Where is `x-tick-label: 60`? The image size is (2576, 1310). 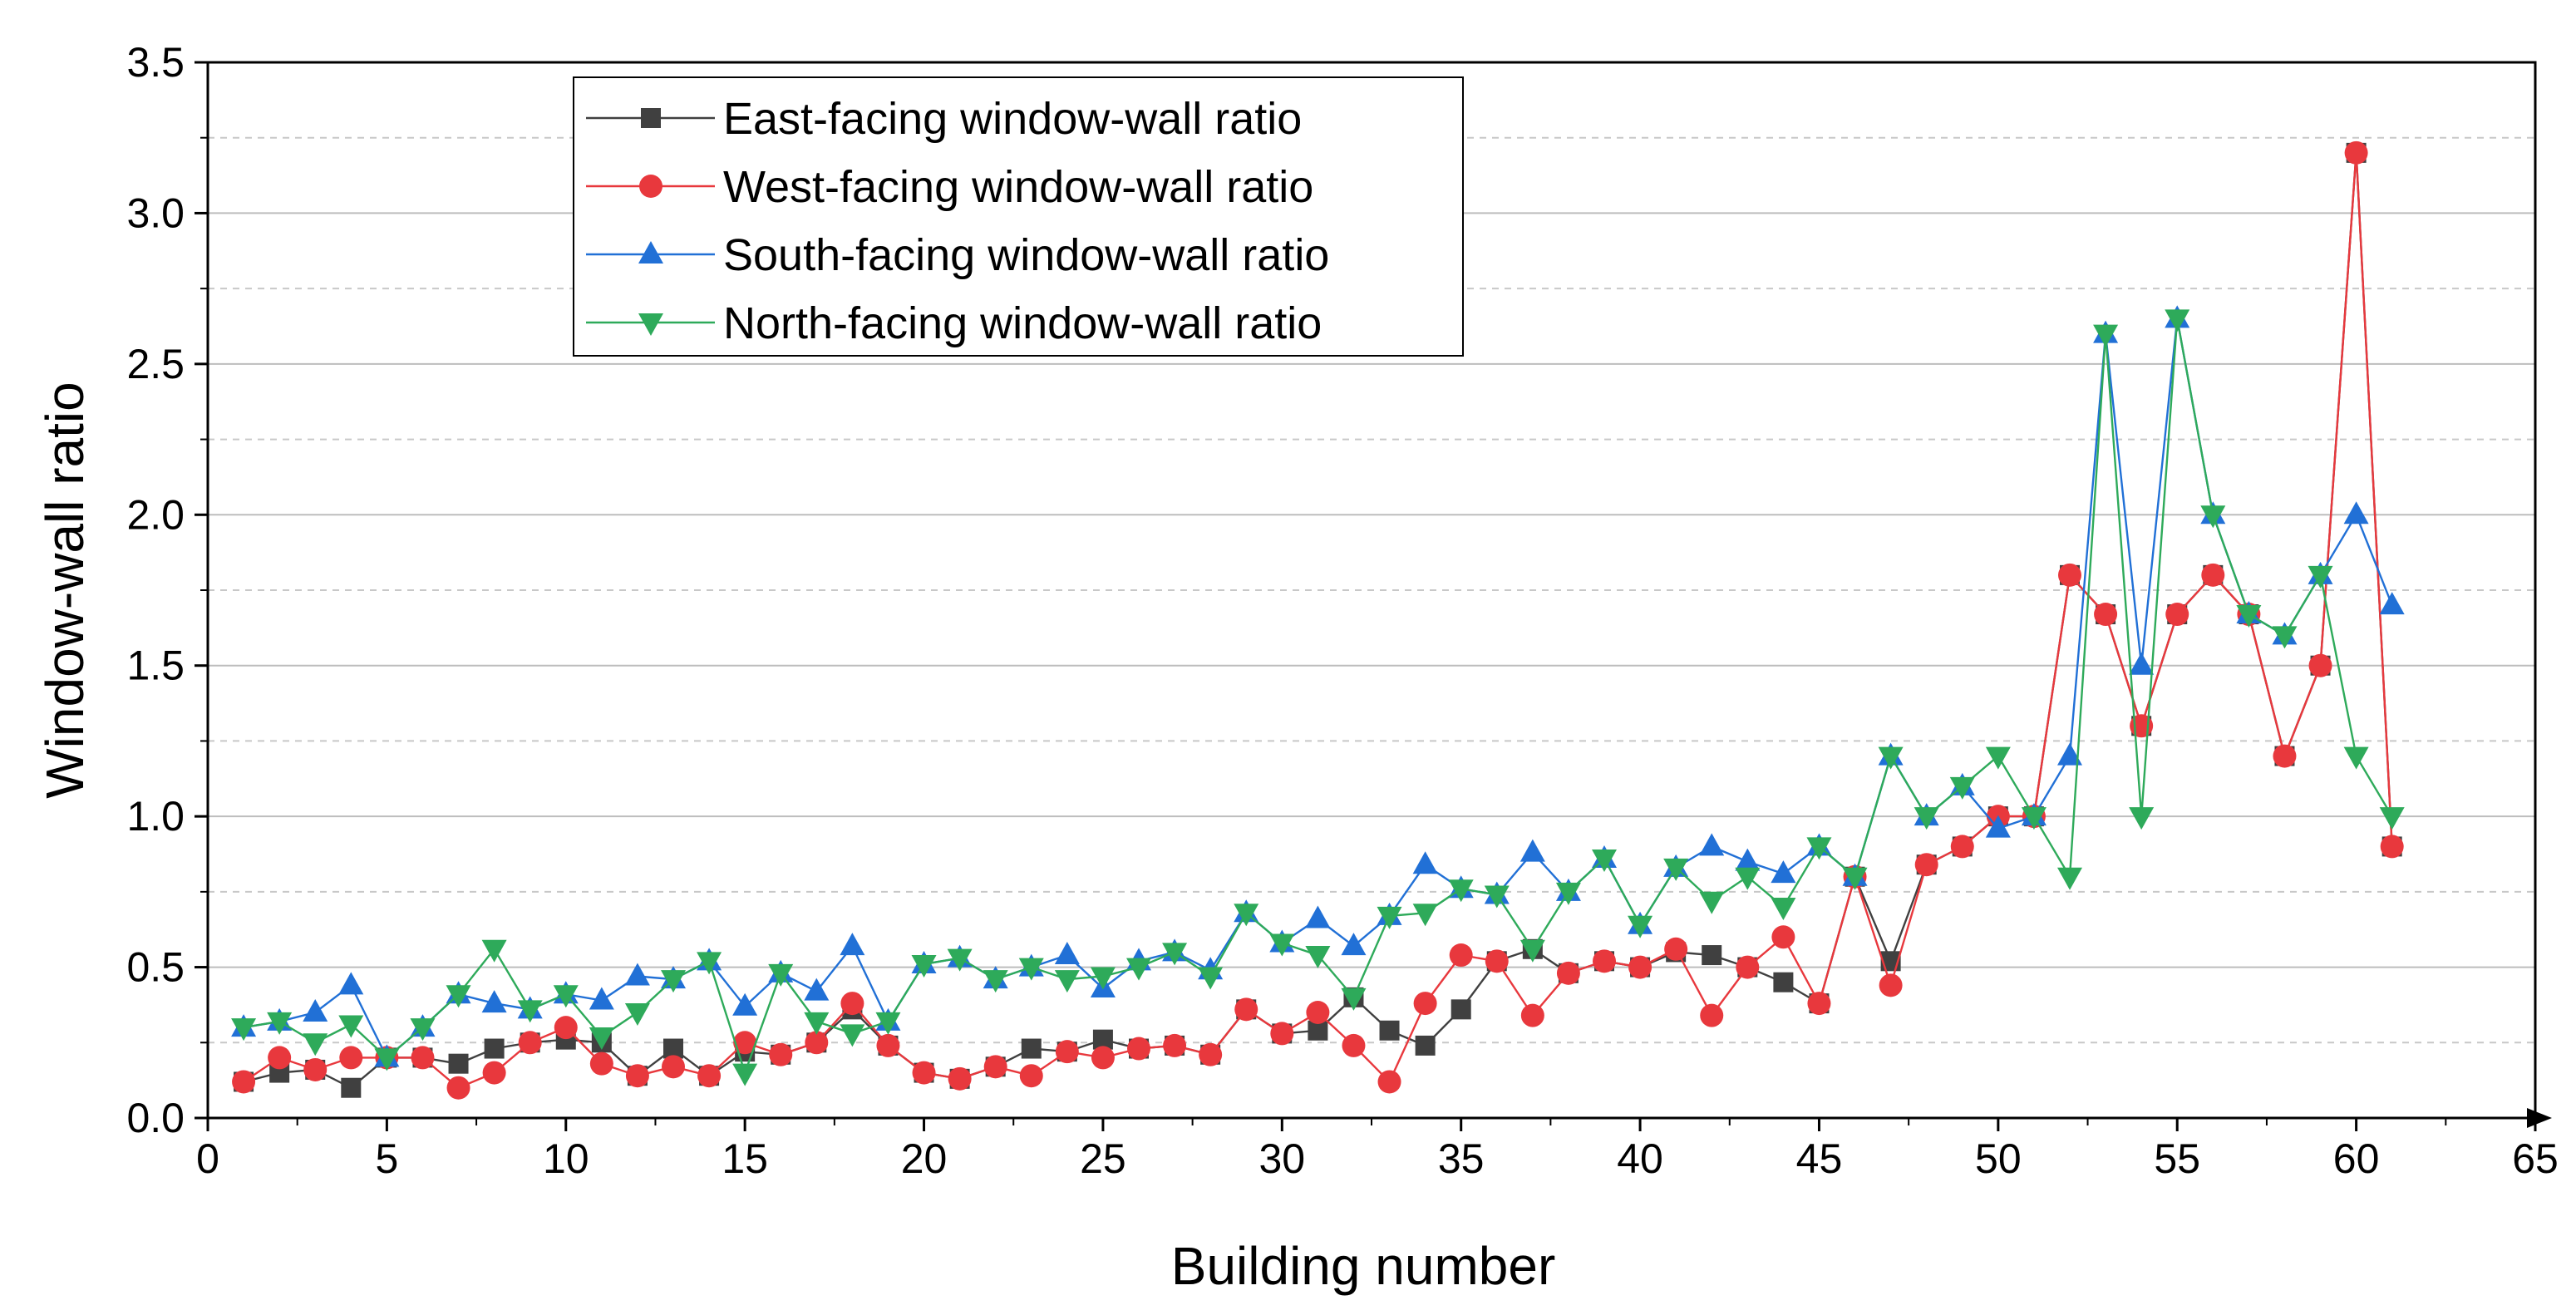
x-tick-label: 60 is located at coordinates (2356, 1158).